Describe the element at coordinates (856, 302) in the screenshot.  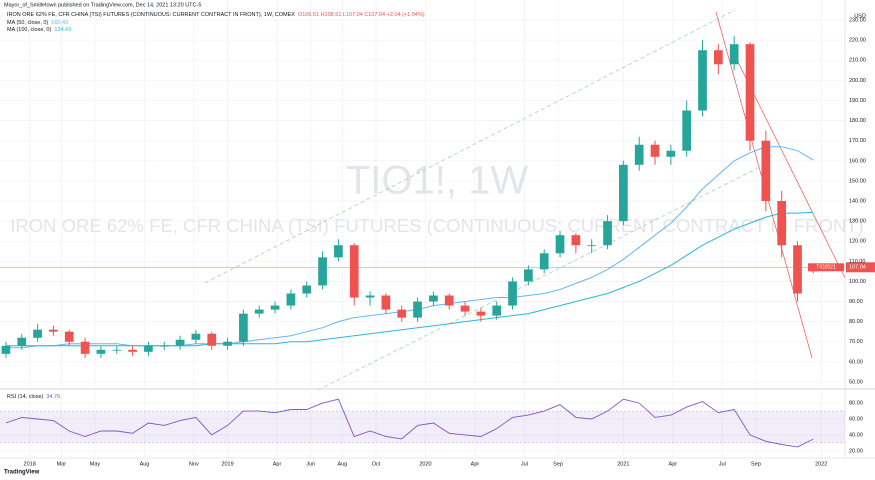
I see `y-tick-label: 90.00` at that location.